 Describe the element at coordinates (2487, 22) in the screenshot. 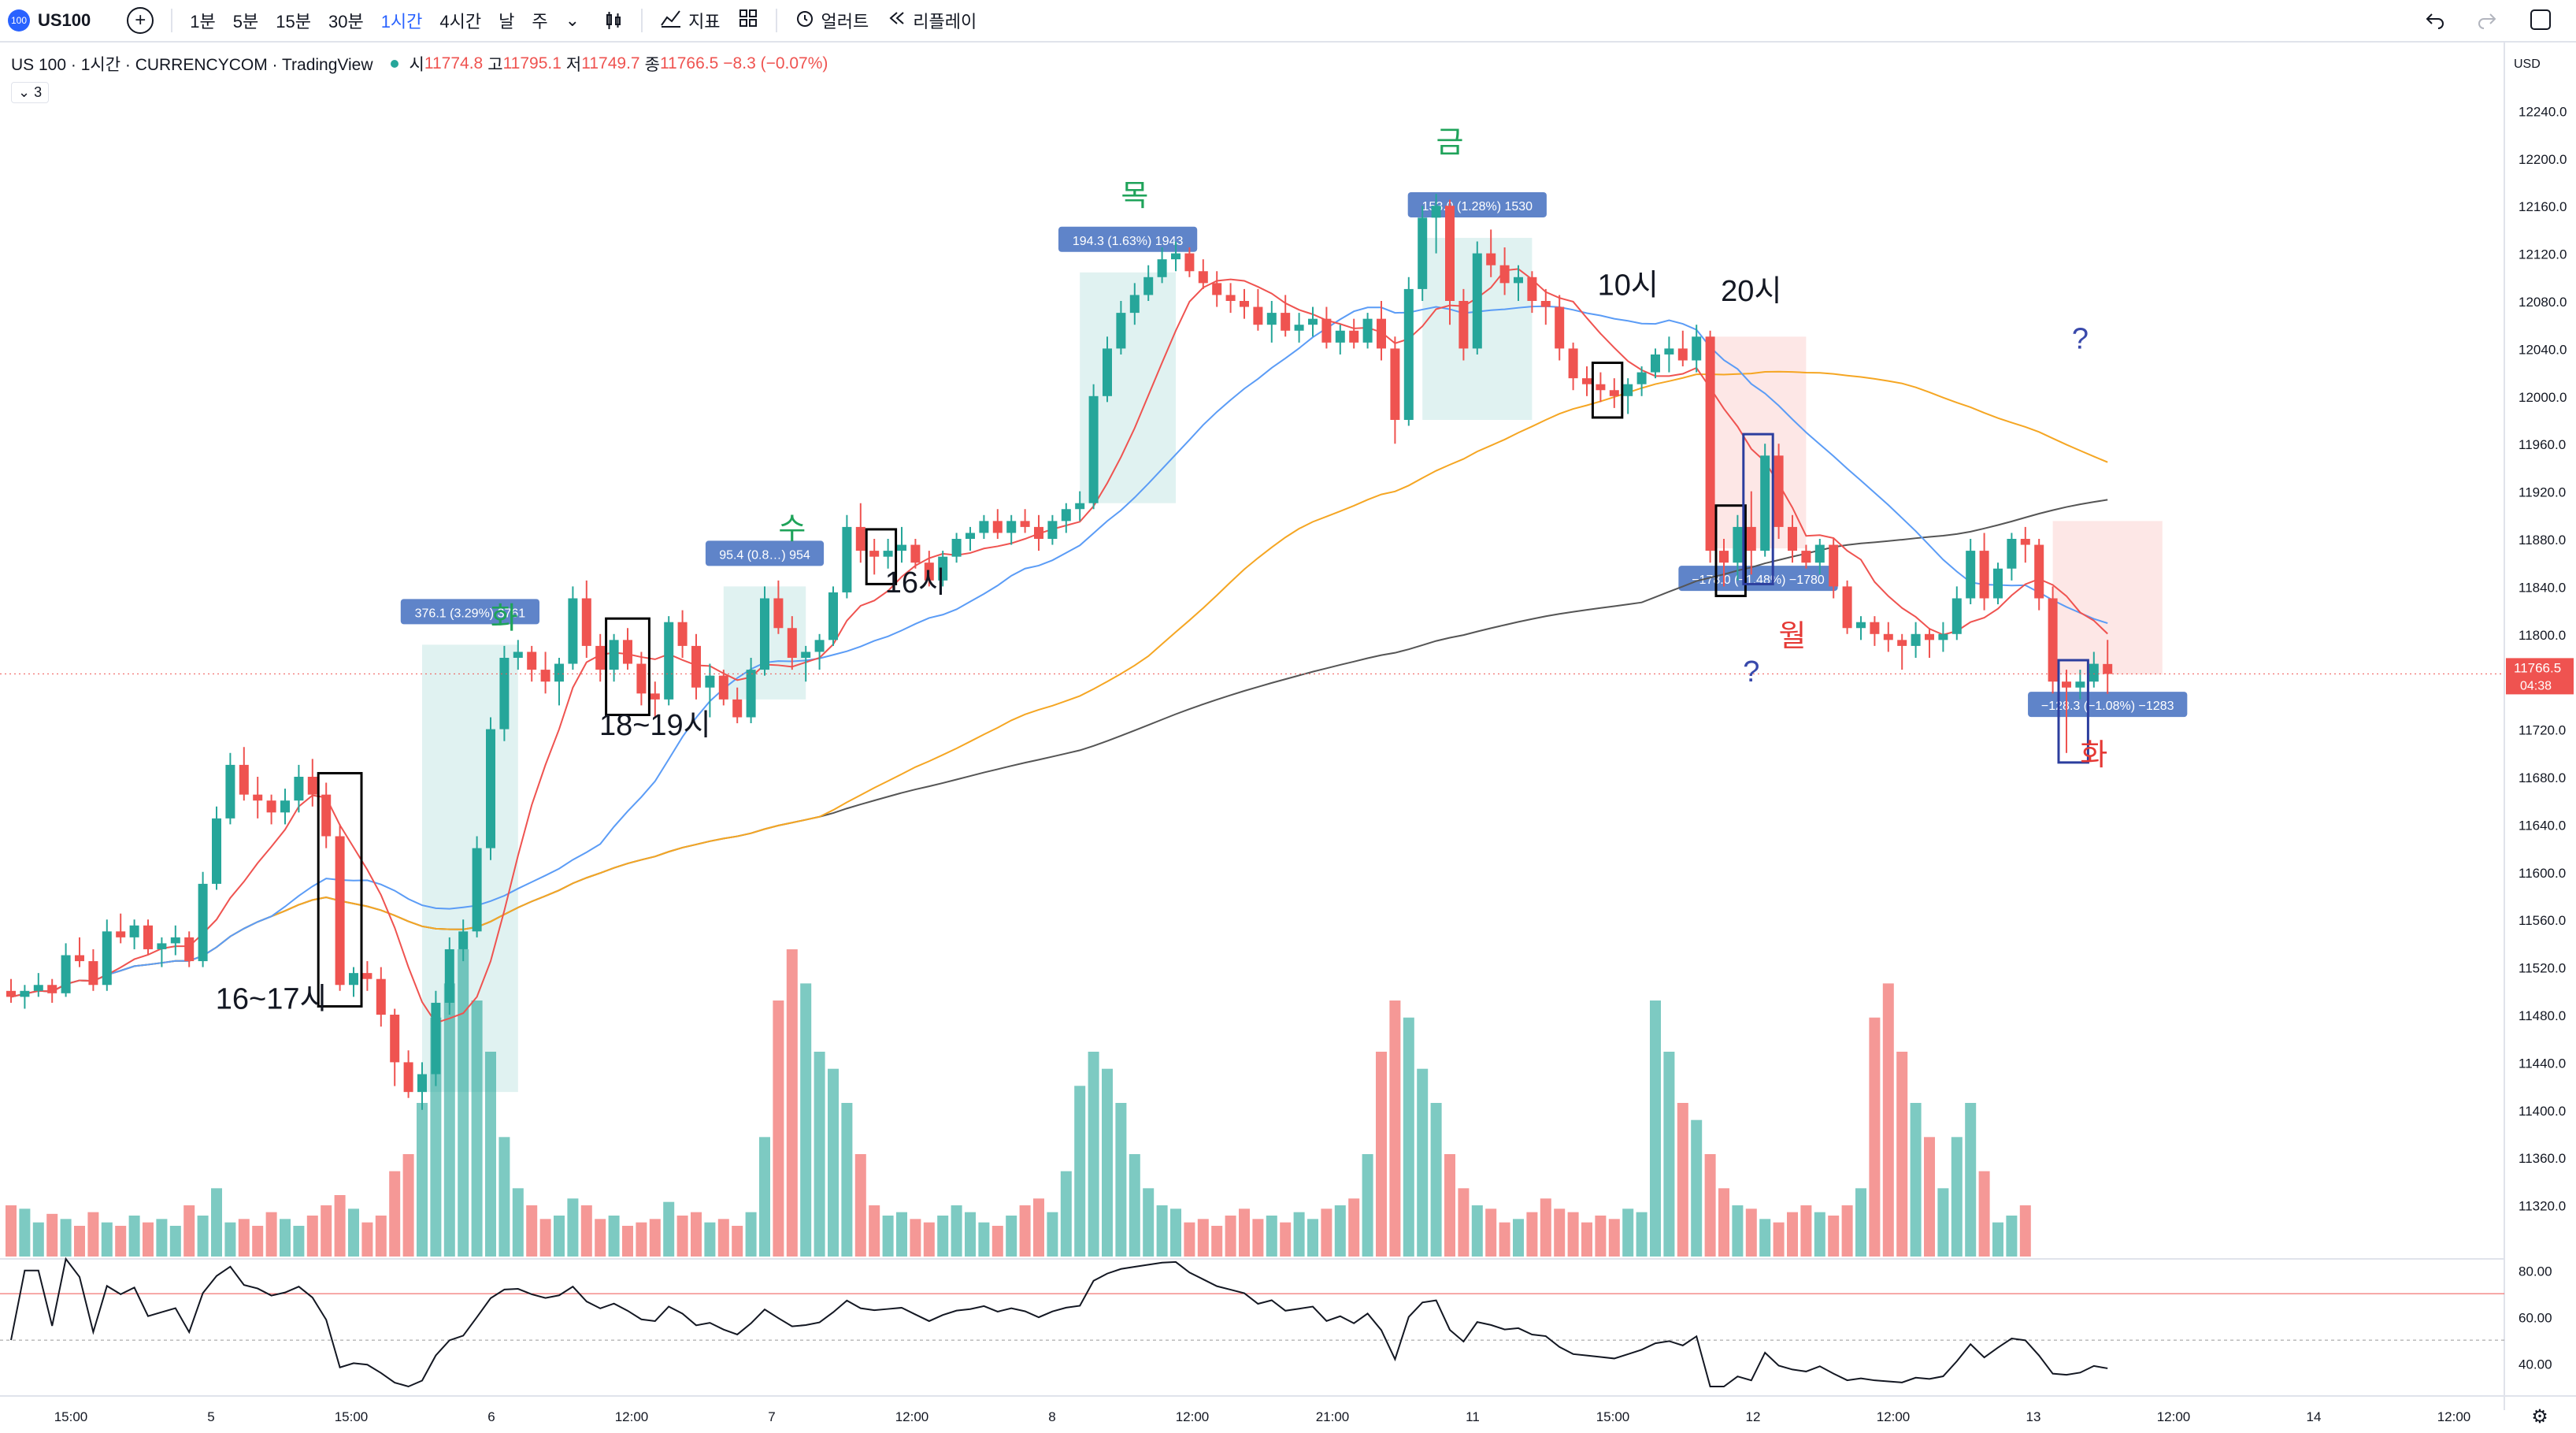

I see `redo-icon` at that location.